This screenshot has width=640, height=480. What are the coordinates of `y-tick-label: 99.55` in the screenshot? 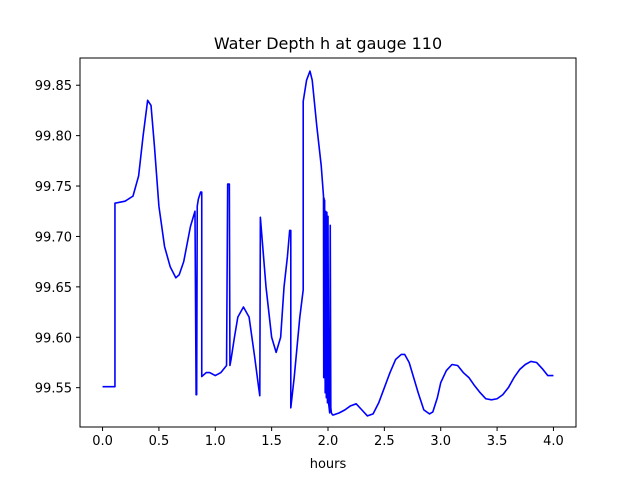 It's located at (53, 389).